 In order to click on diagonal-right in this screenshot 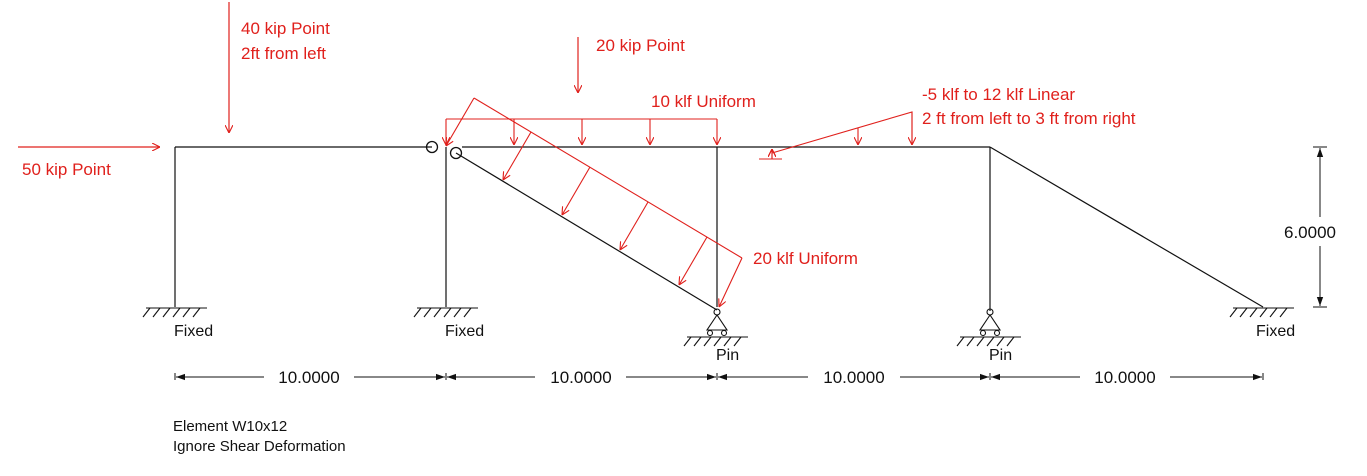, I will do `click(1126, 227)`.